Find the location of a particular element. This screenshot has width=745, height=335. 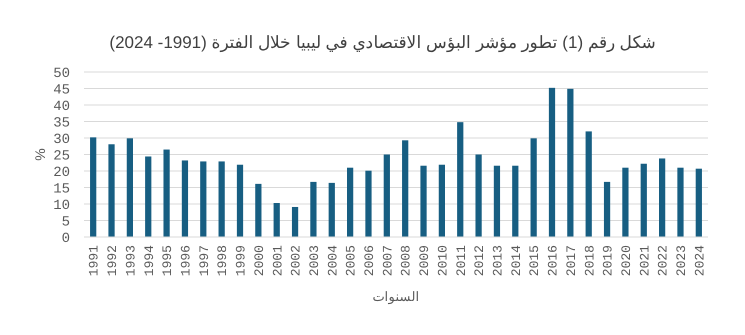

x-tick-label: 1991 is located at coordinates (94, 260).